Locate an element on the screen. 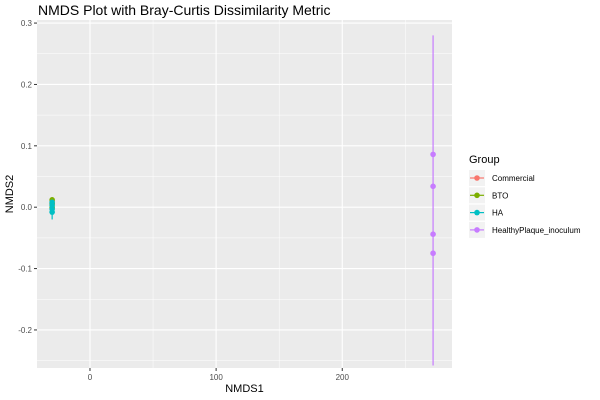  y-tick-label: 0.2 is located at coordinates (27, 84).